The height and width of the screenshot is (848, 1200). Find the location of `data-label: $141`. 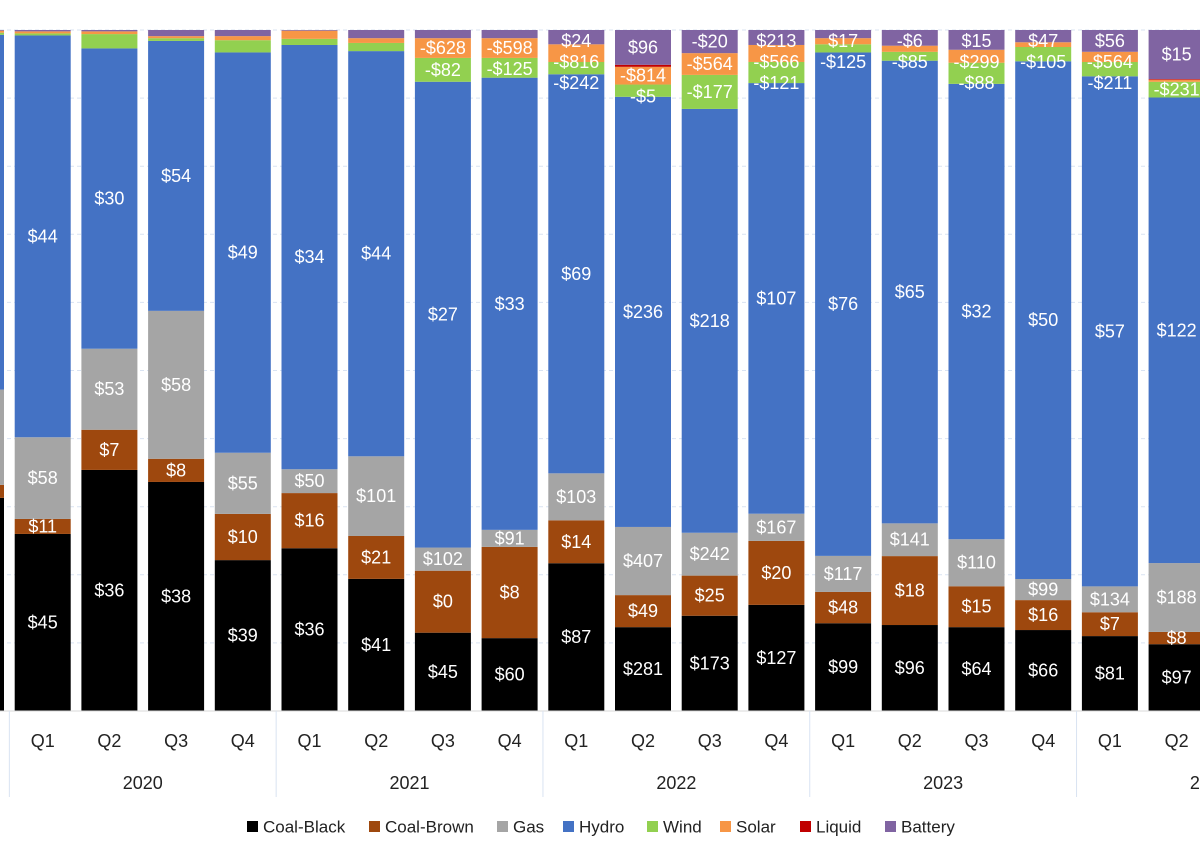

data-label: $141 is located at coordinates (910, 540).